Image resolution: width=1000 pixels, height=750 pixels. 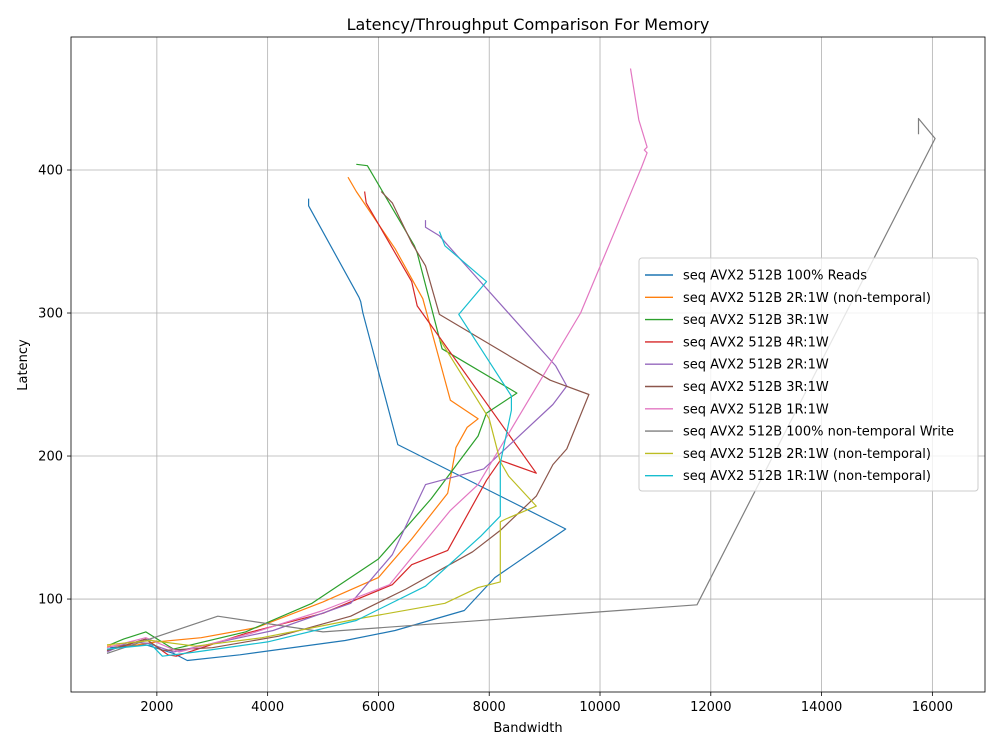 What do you see at coordinates (821, 707) in the screenshot?
I see `x-tick-label: 14000` at bounding box center [821, 707].